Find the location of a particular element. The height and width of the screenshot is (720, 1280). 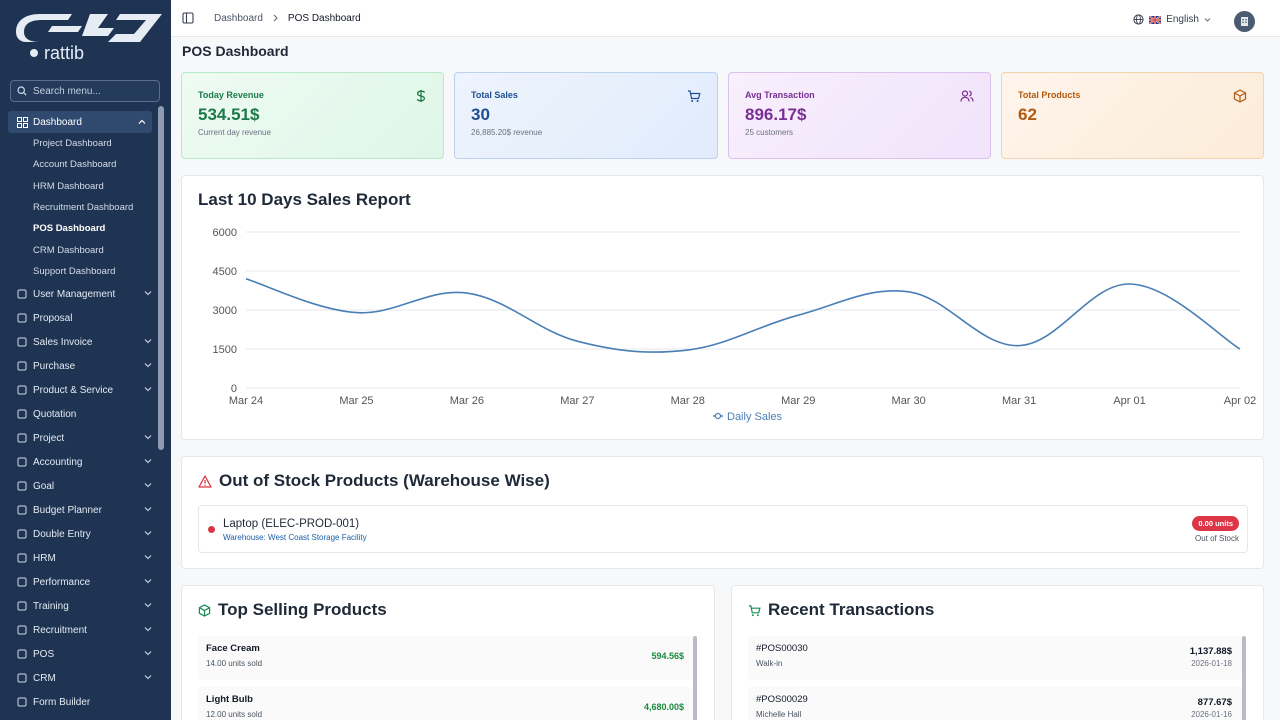

total-sales-card: Total Sales 30 26,885.20$ revenue is located at coordinates (586, 115).